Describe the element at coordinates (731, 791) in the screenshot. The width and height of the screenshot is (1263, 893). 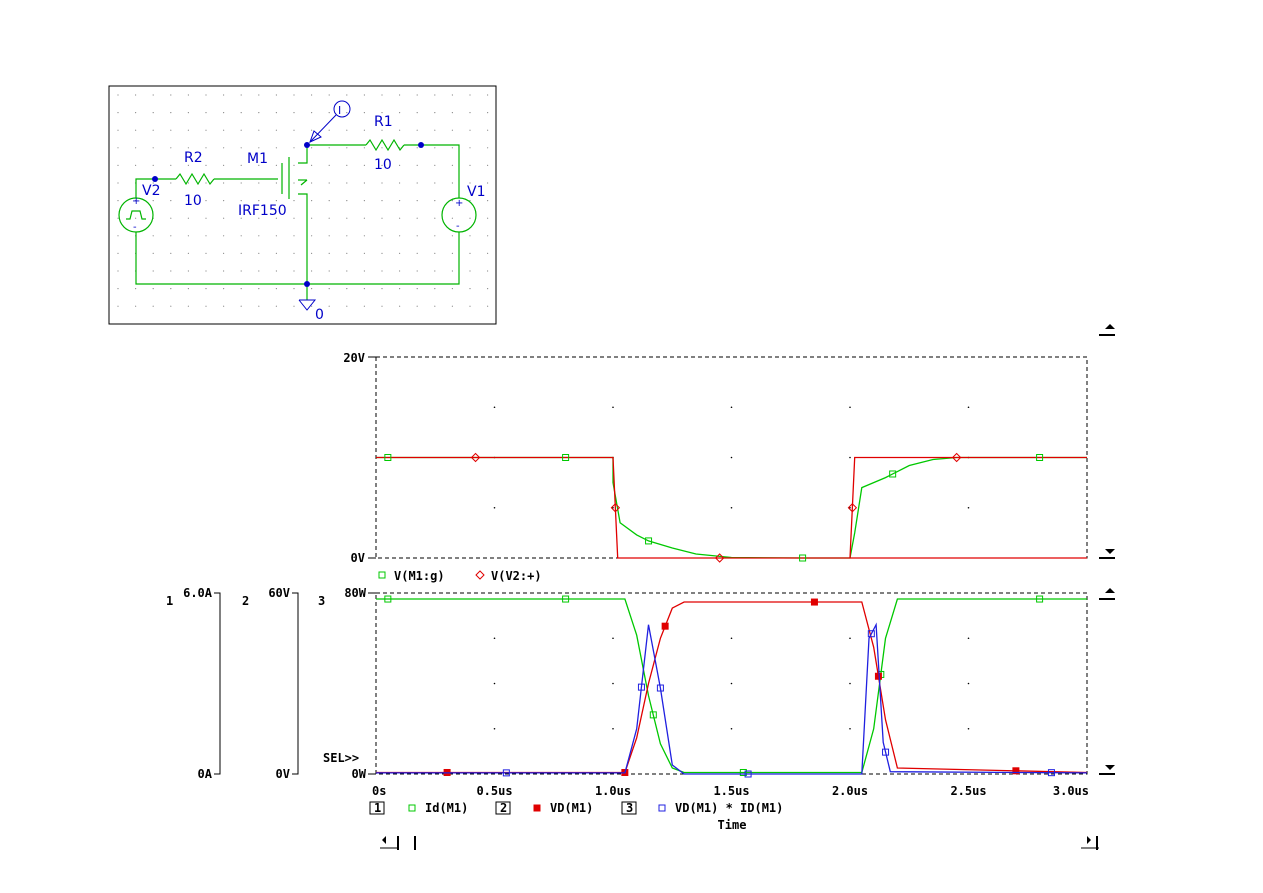
I see `x-tick-label: 1.5us` at that location.